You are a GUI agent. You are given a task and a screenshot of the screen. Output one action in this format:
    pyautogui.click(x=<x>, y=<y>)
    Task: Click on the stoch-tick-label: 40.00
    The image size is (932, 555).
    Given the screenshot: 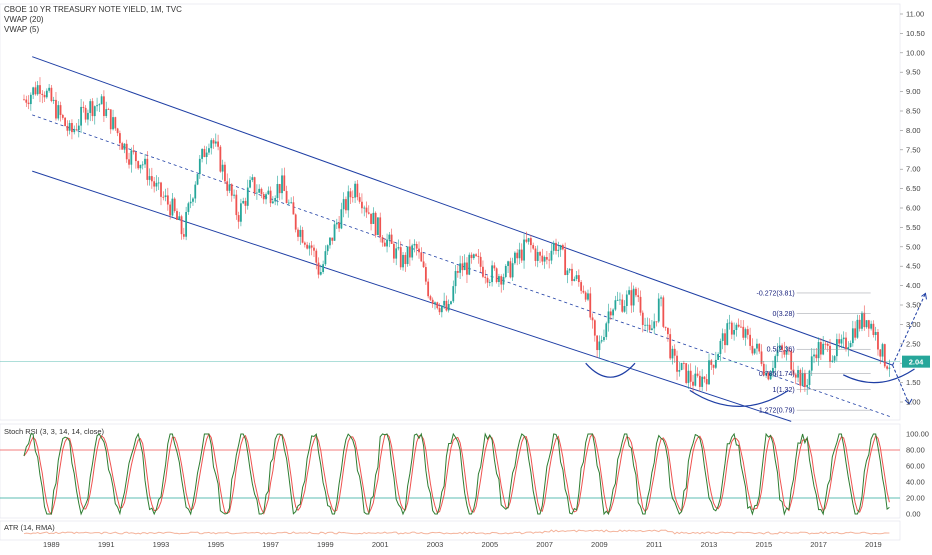 What is the action you would take?
    pyautogui.click(x=915, y=482)
    